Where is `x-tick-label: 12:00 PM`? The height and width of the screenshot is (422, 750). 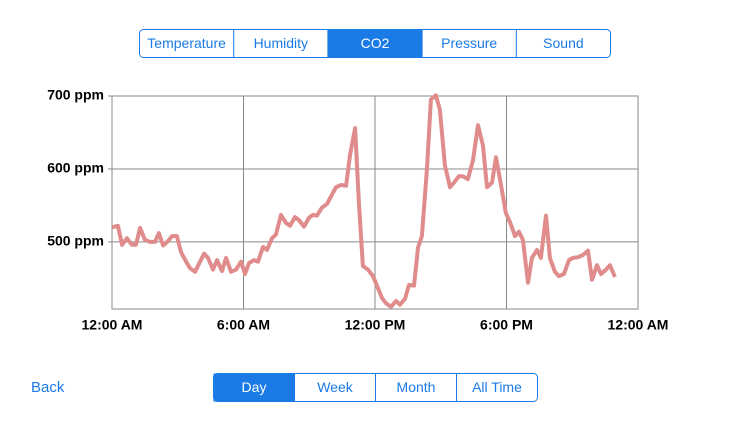 x-tick-label: 12:00 PM is located at coordinates (375, 325).